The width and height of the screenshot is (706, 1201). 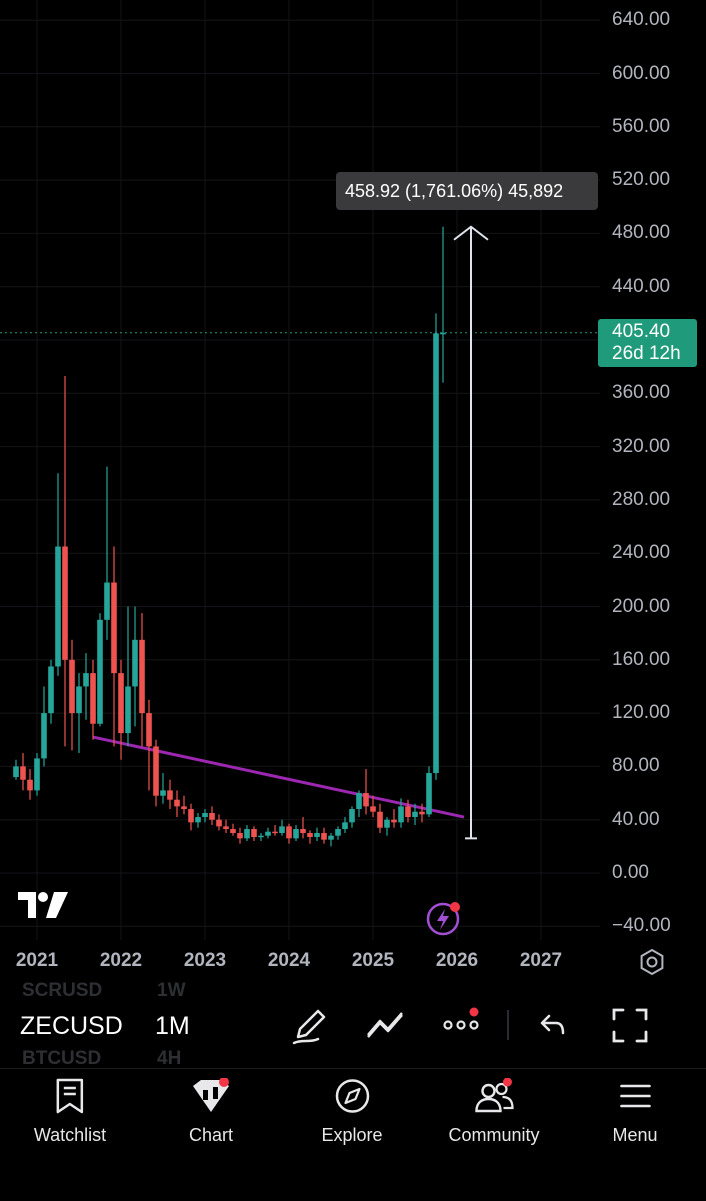 What do you see at coordinates (641, 233) in the screenshot?
I see `price-axis-label: 480.00` at bounding box center [641, 233].